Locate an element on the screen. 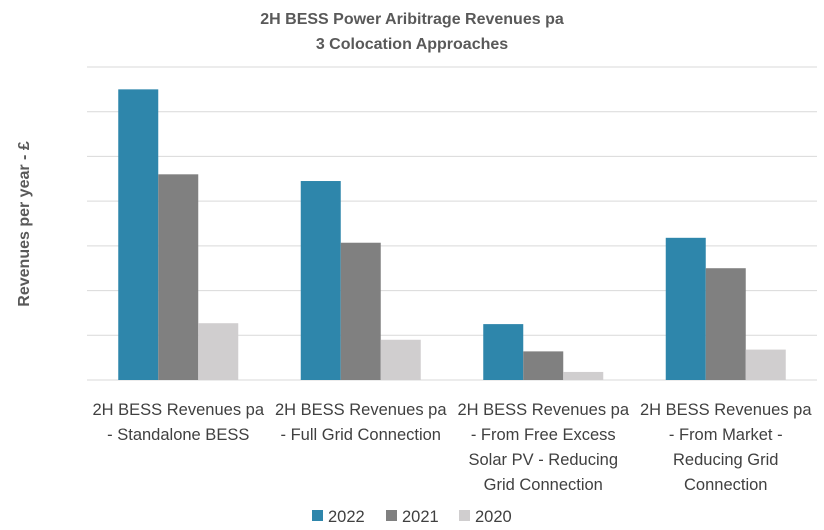  category-label: - From Free Excess is located at coordinates (543, 435).